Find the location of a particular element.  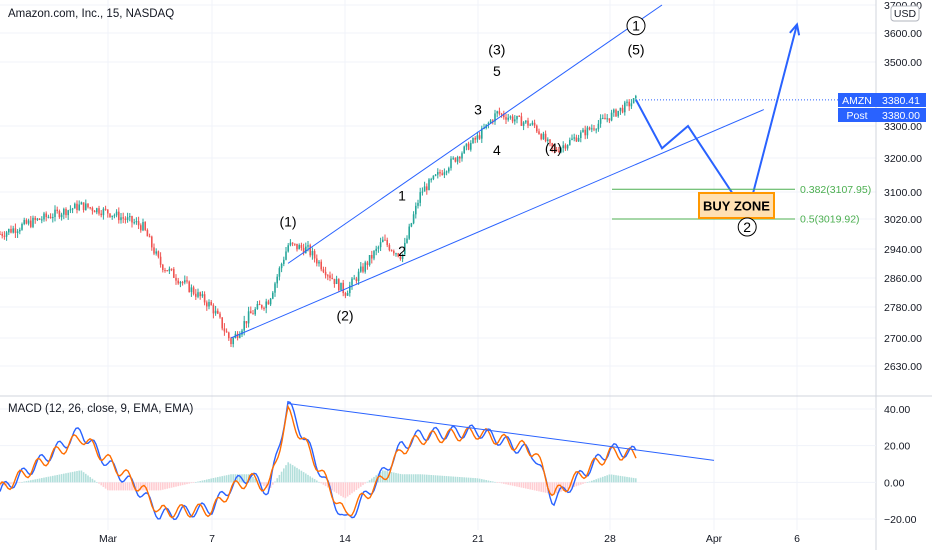

currency-badge: USD is located at coordinates (905, 13).